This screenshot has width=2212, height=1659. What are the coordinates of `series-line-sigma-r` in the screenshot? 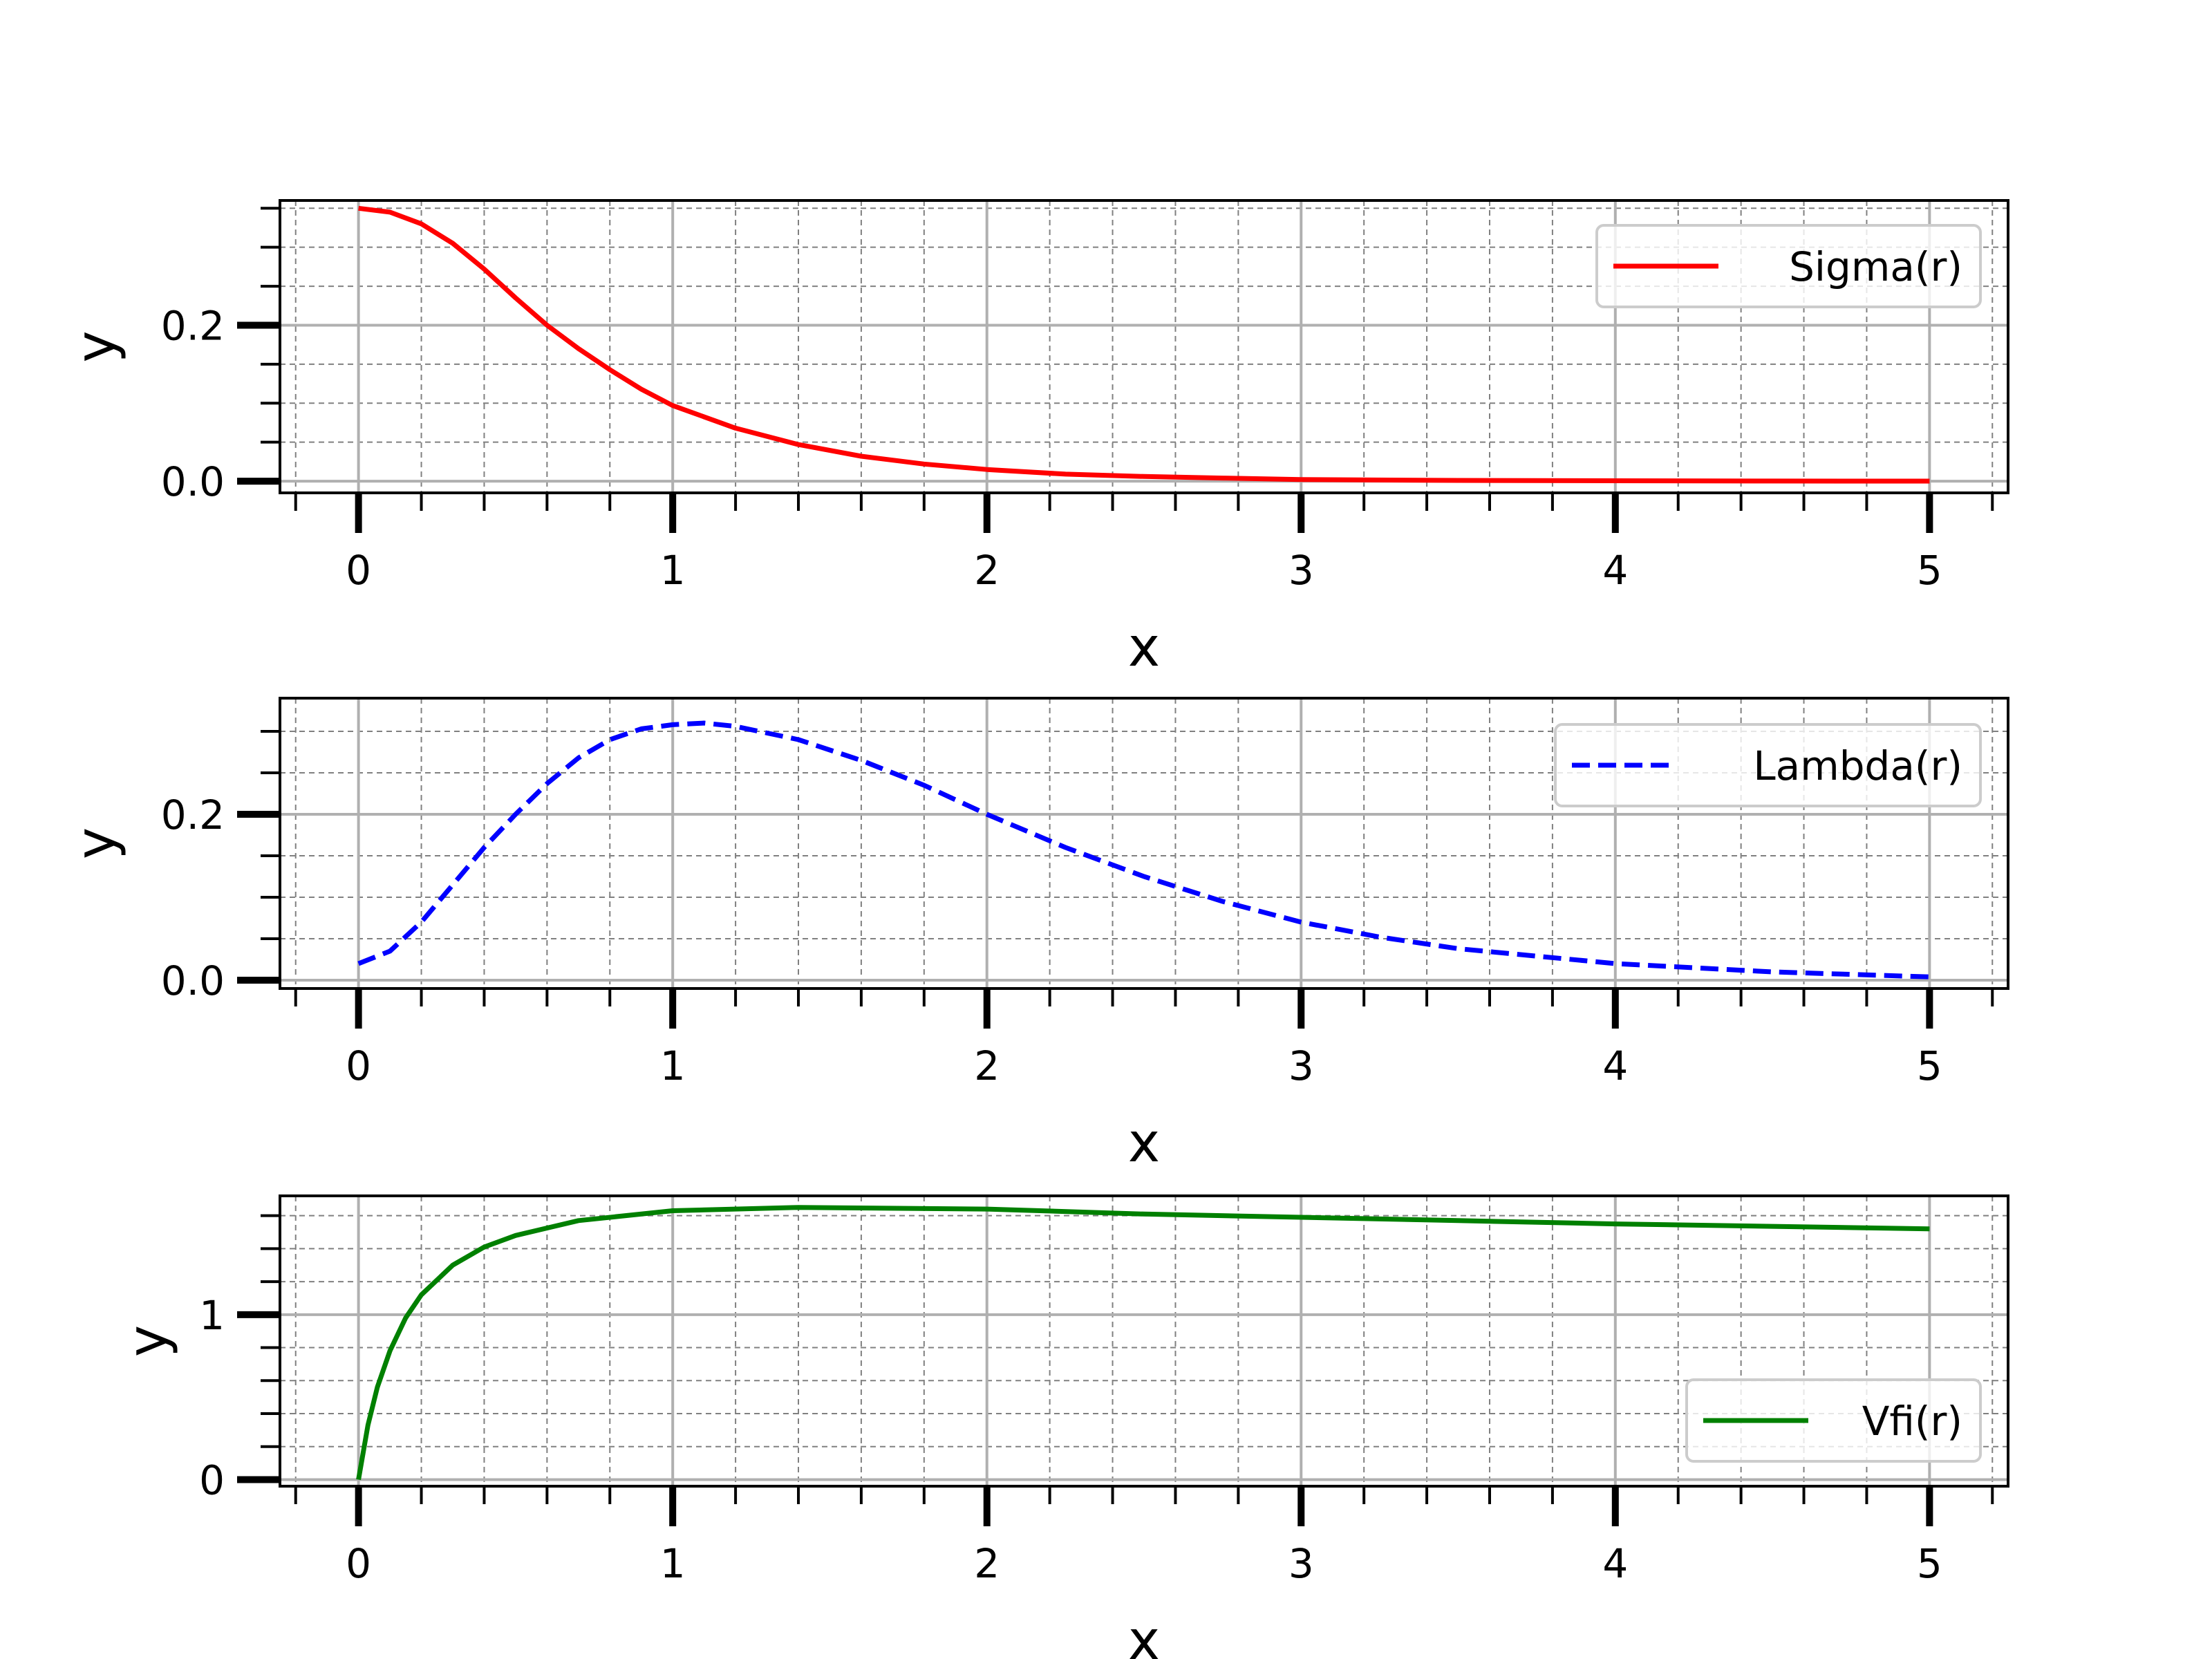 It's located at (1144, 344).